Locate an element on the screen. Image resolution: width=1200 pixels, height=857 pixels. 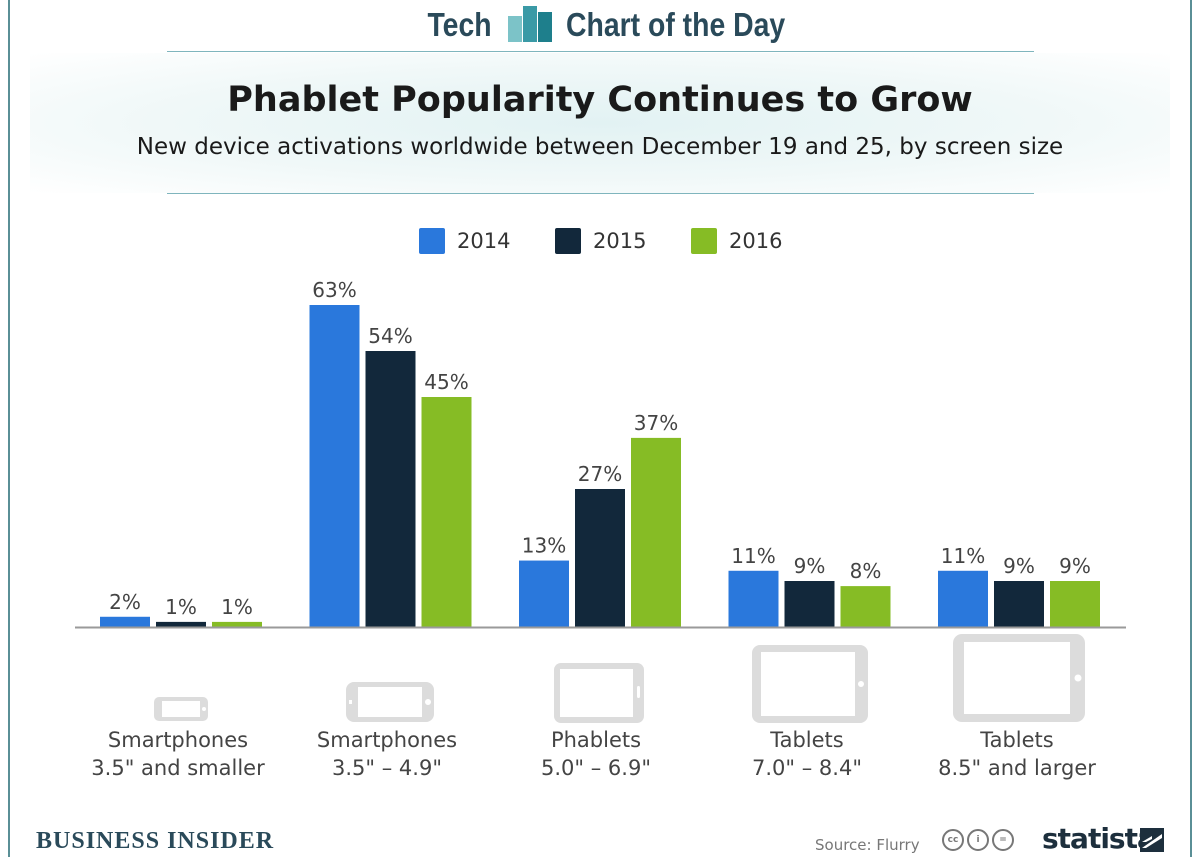
small-tablet-icon is located at coordinates (810, 684).